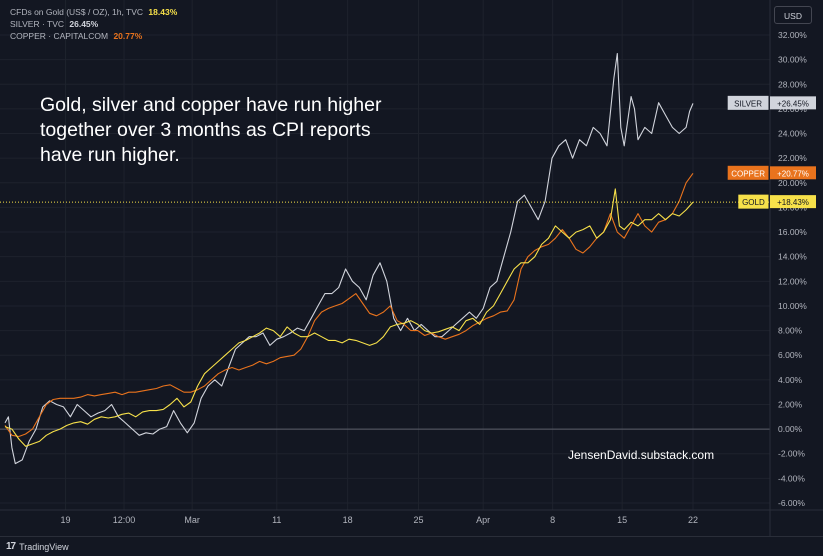 This screenshot has width=823, height=556. I want to click on tradingview-brand-label: TradingView, so click(44, 546).